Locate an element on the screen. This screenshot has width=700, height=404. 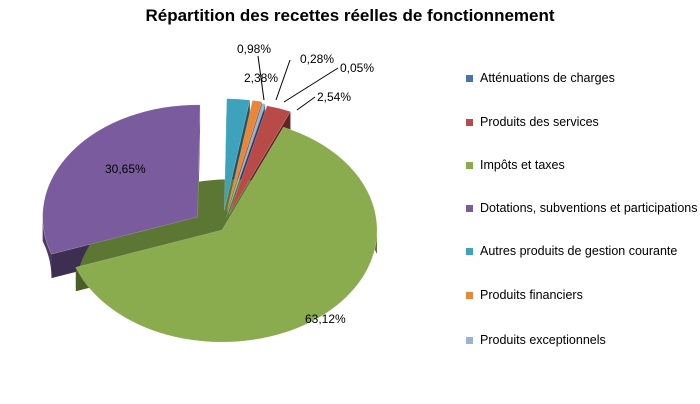
slice-value-label: 0,28% is located at coordinates (317, 59).